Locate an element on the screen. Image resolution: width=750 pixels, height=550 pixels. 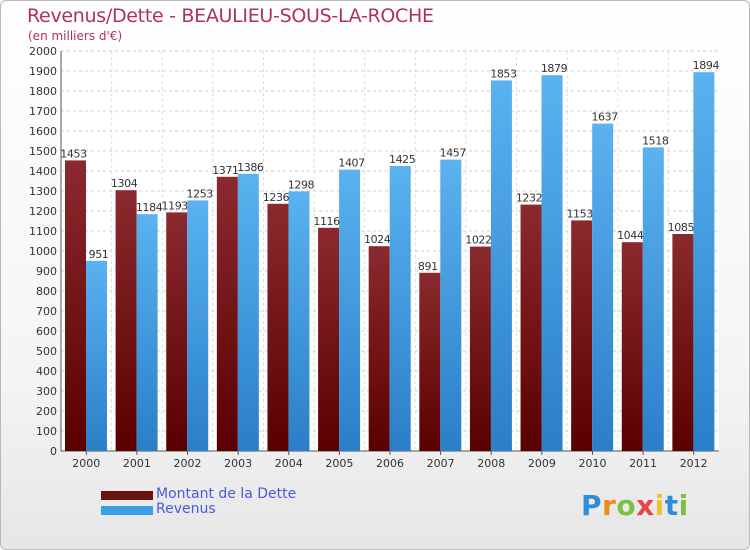
data-label: 1425 is located at coordinates (402, 159).